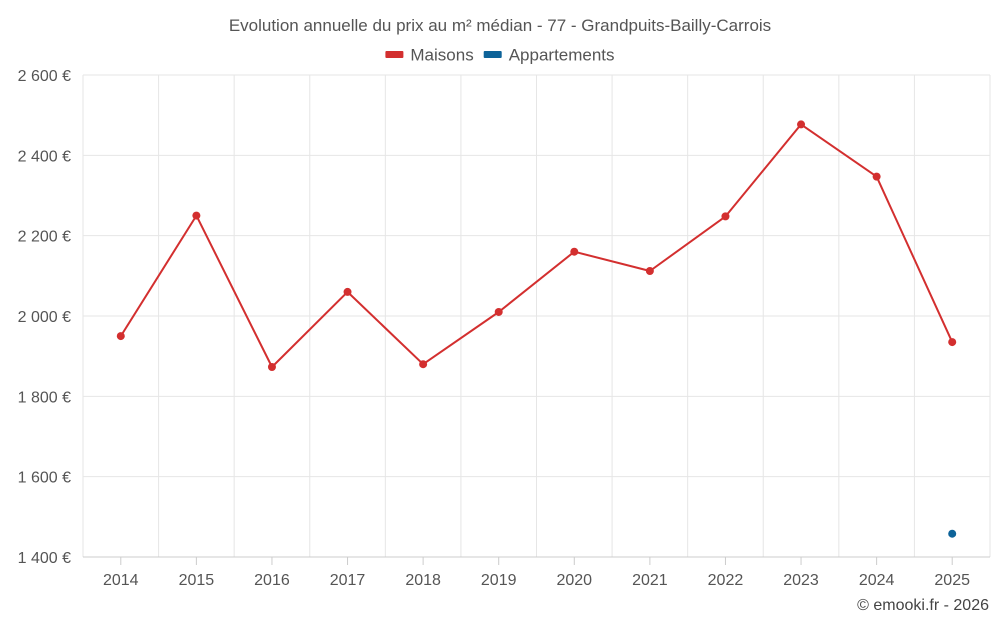 The image size is (1000, 625). What do you see at coordinates (562, 54) in the screenshot?
I see `legend-label: Appartements` at bounding box center [562, 54].